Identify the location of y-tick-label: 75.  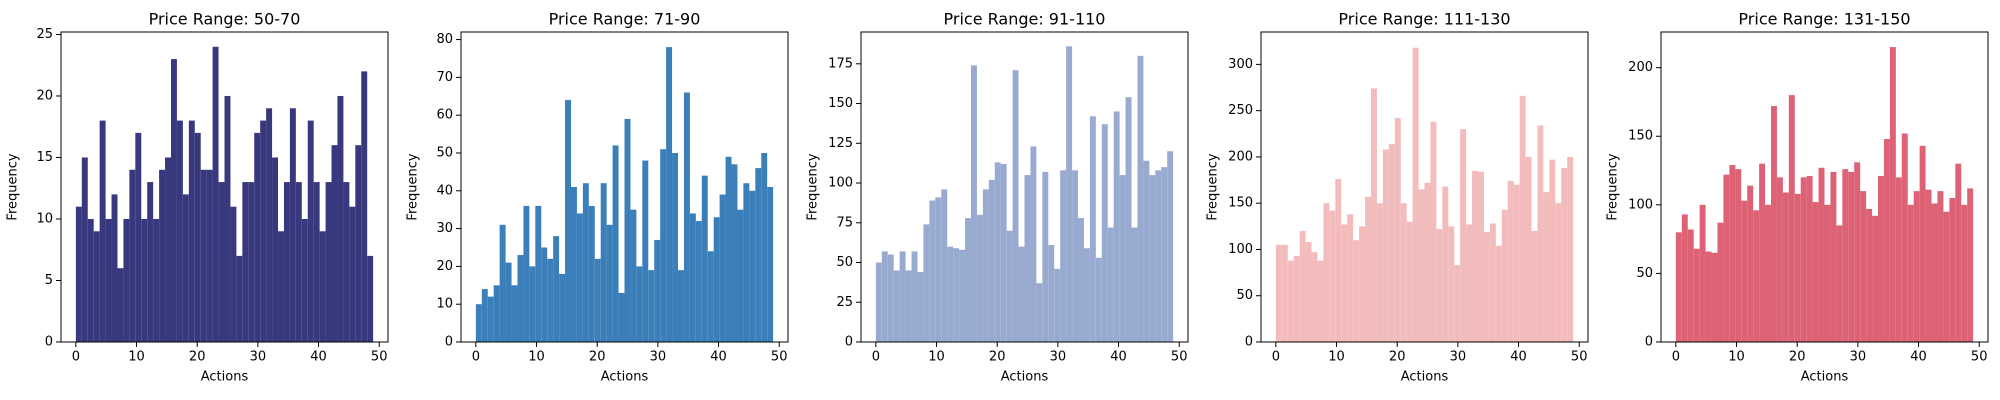
(844, 222).